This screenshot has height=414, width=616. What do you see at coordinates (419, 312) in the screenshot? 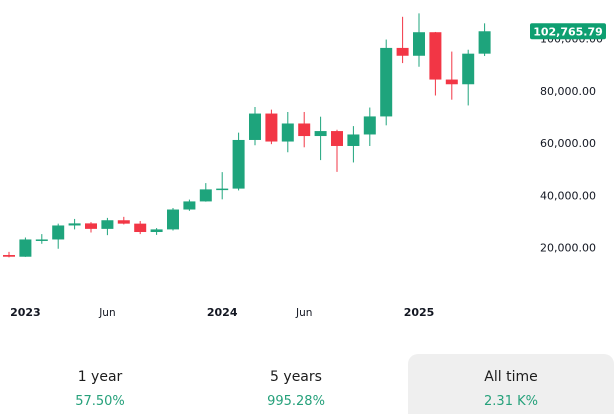
I see `x-axis-tick-label: 2025` at bounding box center [419, 312].